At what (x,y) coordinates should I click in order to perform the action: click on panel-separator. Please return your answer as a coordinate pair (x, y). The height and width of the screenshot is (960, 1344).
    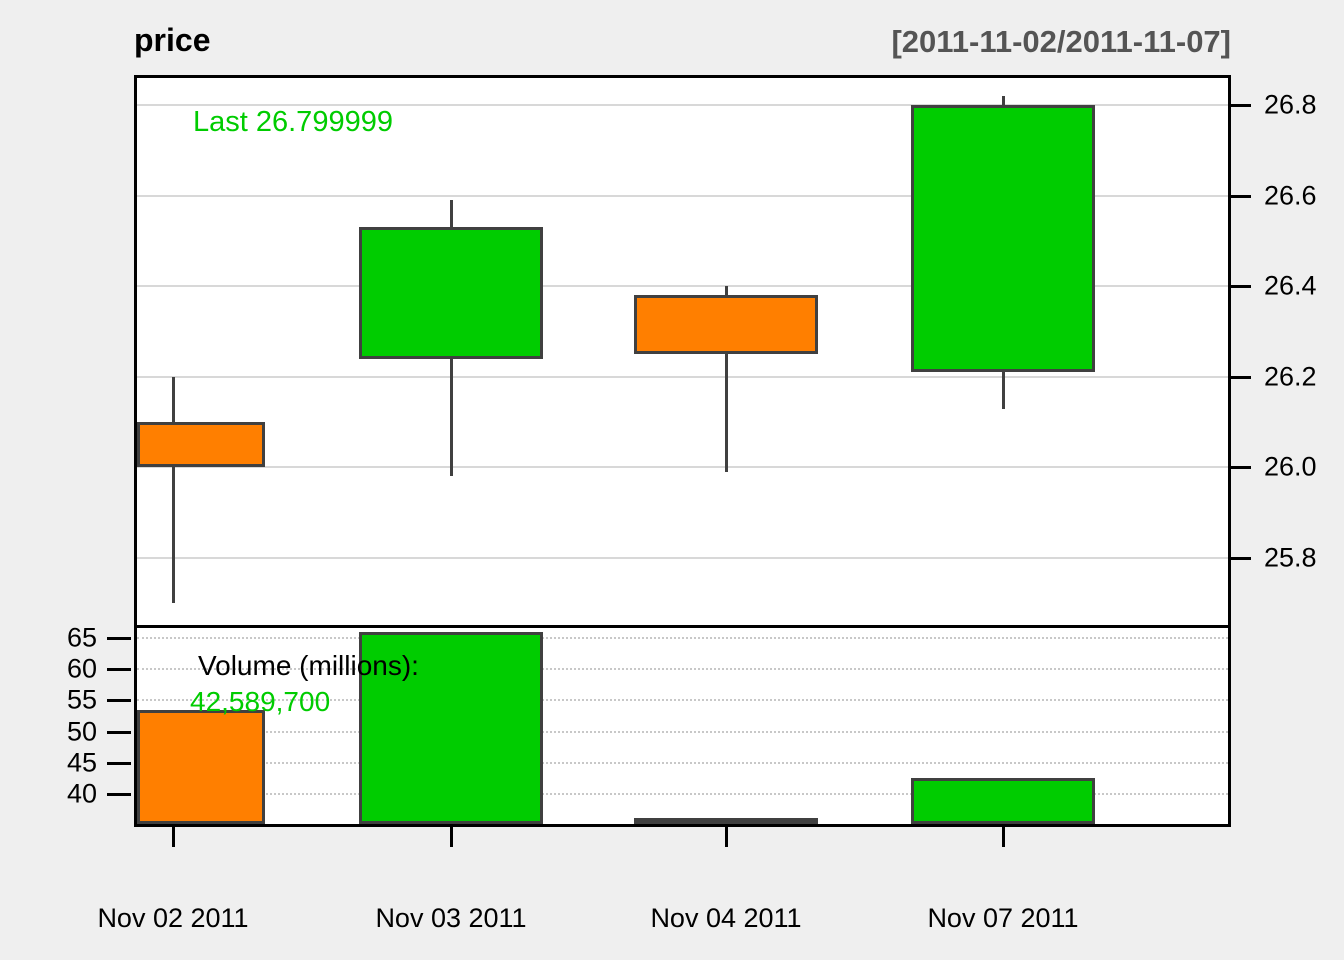
    Looking at the image, I should click on (682, 626).